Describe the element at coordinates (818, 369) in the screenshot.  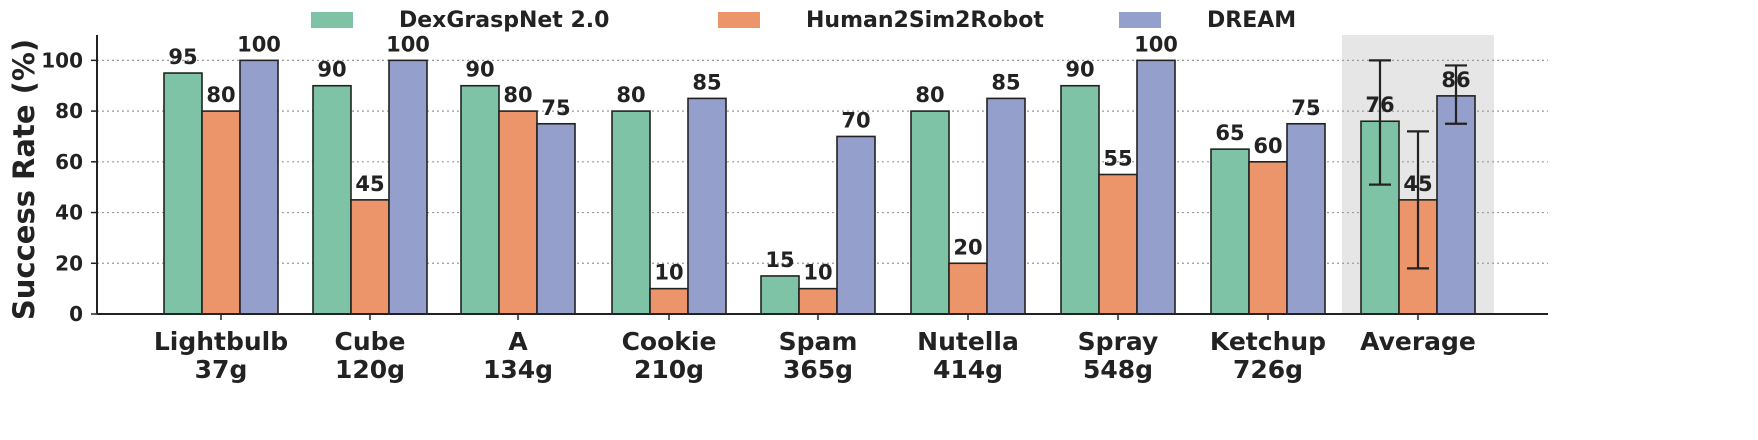
I see `x-tick-sublabel: 365g` at that location.